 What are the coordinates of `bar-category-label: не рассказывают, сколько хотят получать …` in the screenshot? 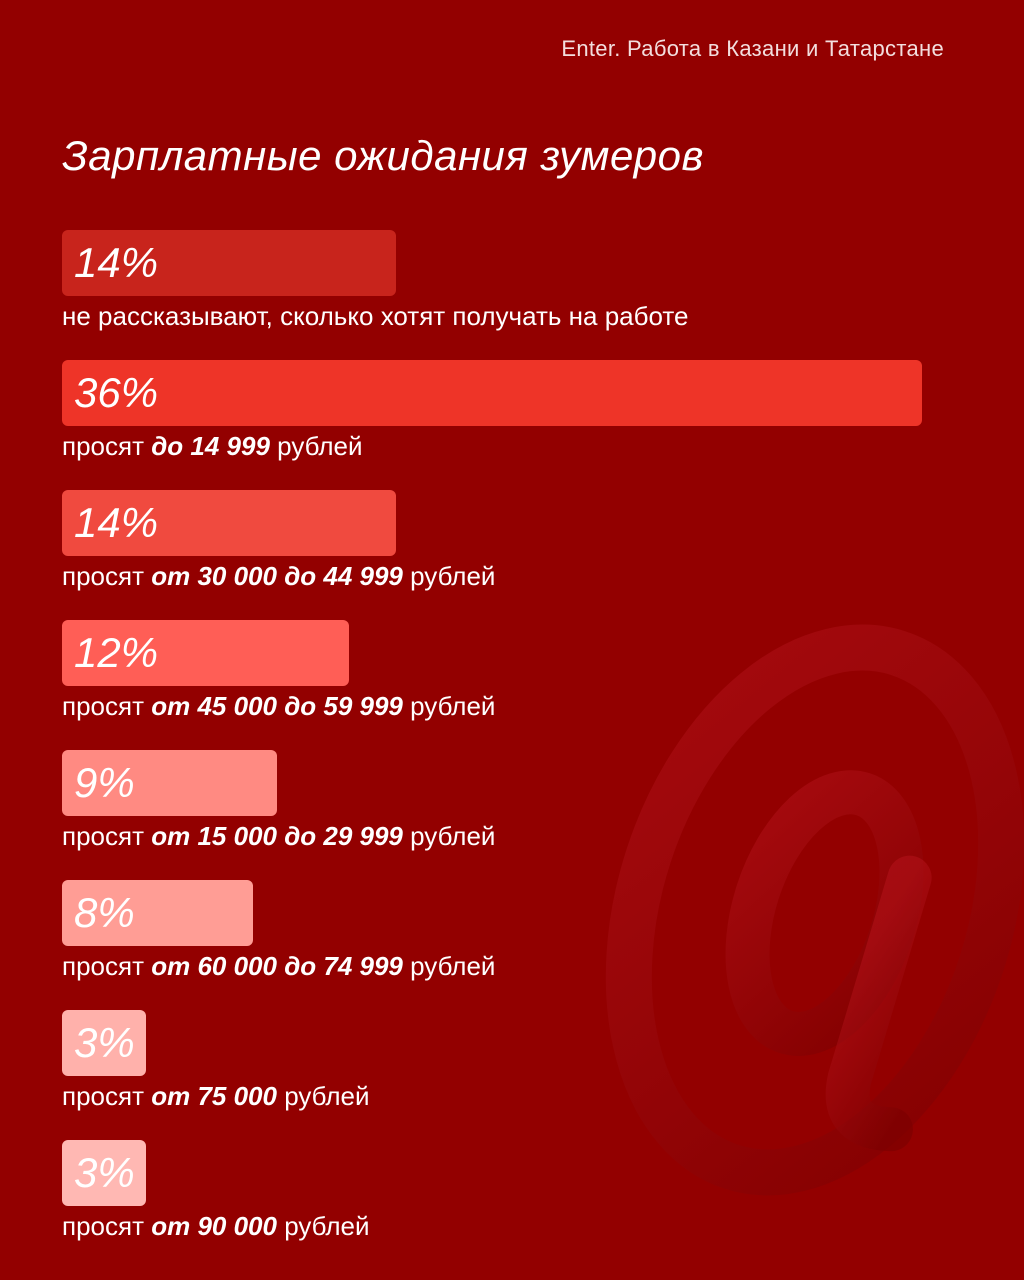 It's located at (375, 316).